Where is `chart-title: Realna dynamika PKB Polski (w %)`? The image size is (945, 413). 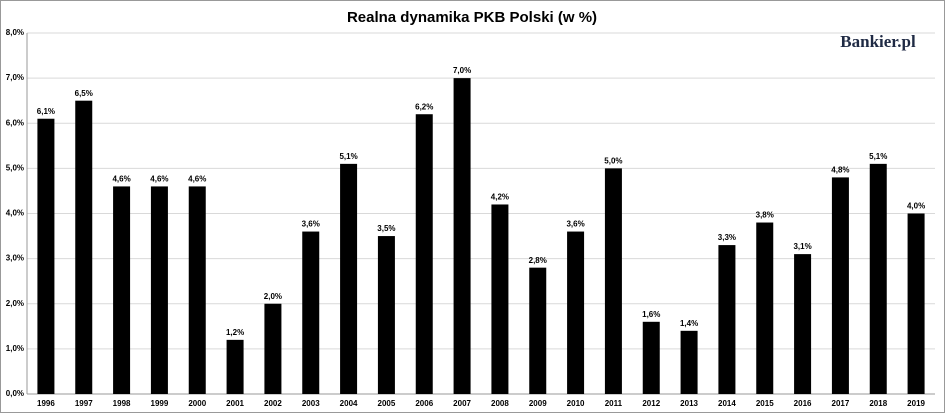 chart-title: Realna dynamika PKB Polski (w %) is located at coordinates (472, 17).